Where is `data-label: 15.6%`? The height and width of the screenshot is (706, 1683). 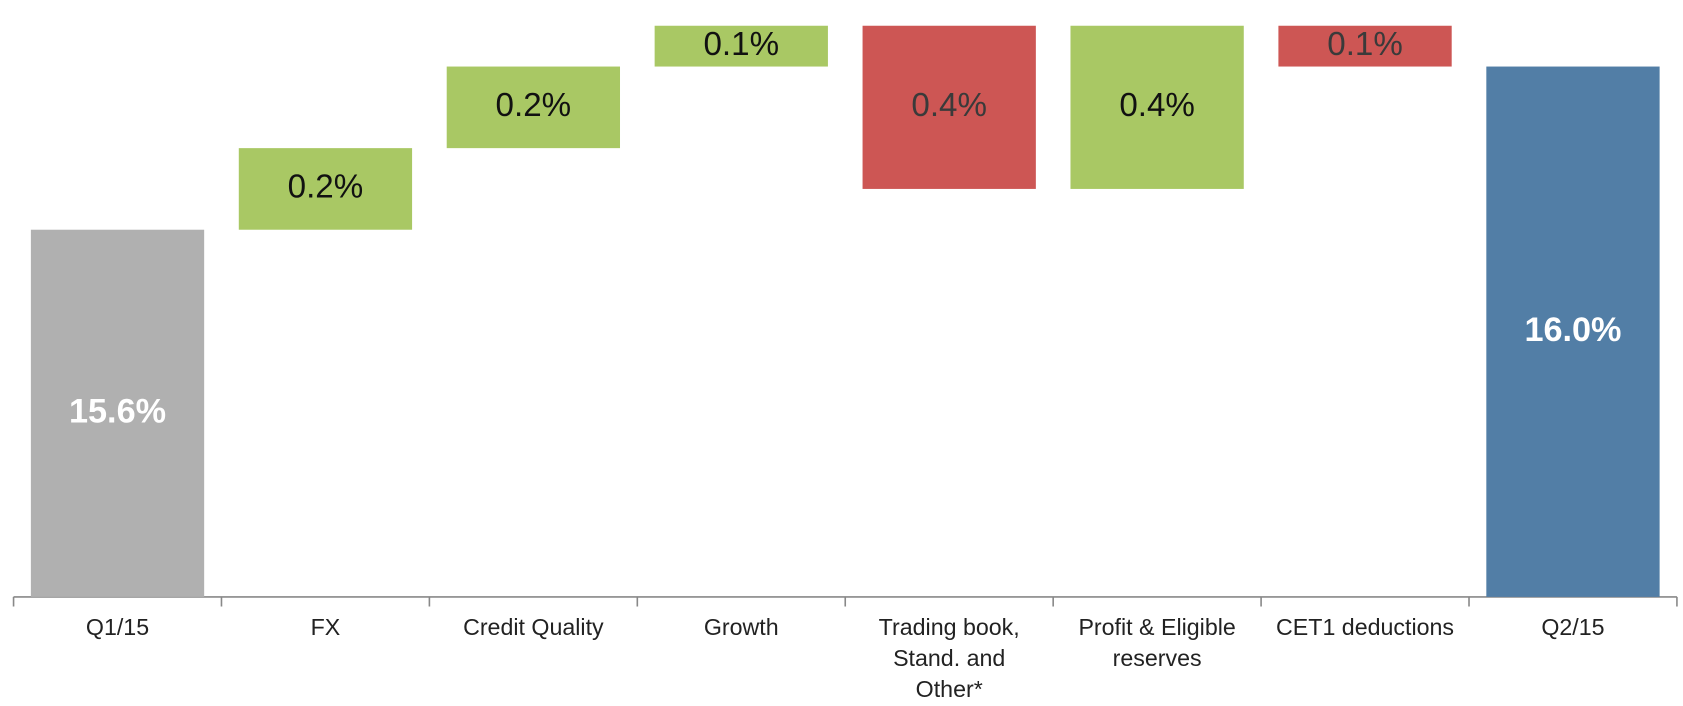
data-label: 15.6% is located at coordinates (117, 411).